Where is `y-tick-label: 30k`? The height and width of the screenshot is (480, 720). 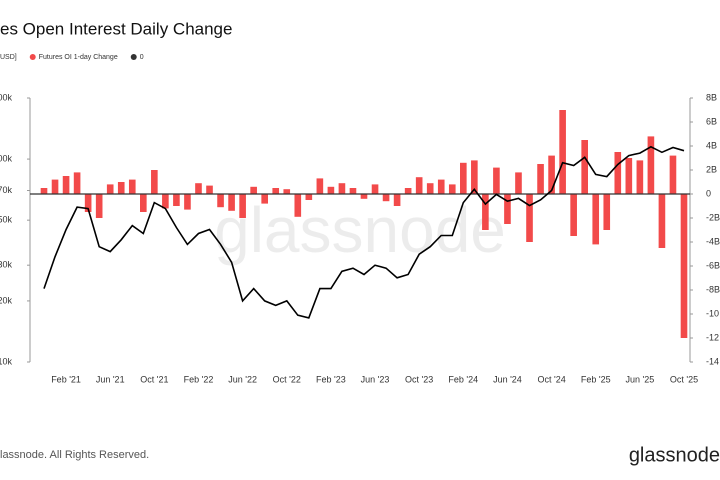 y-tick-label: 30k is located at coordinates (6, 265).